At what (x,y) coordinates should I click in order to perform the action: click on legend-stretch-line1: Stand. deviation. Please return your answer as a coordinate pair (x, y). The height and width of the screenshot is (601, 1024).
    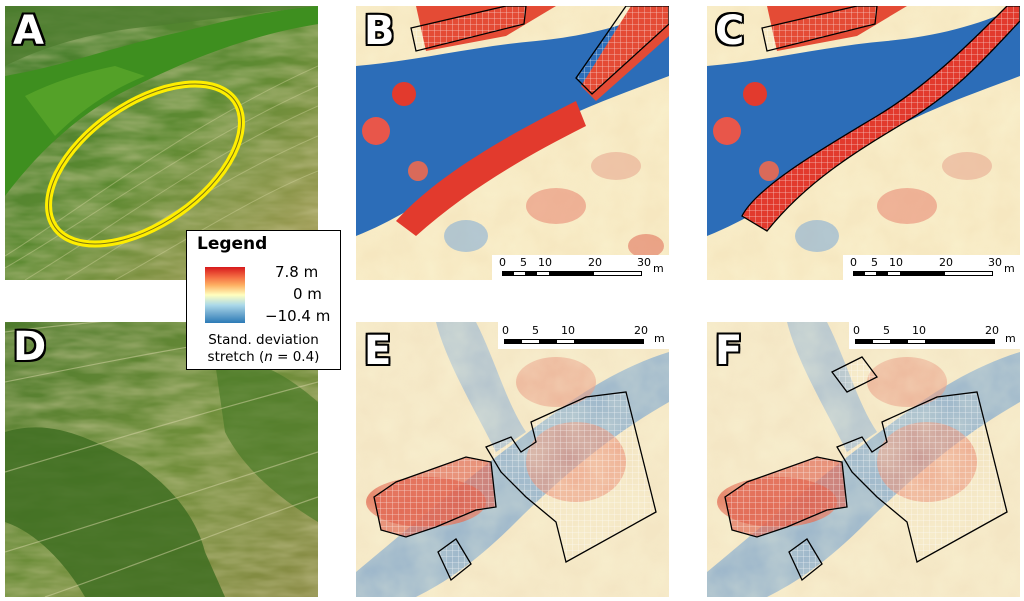
    Looking at the image, I should click on (263, 340).